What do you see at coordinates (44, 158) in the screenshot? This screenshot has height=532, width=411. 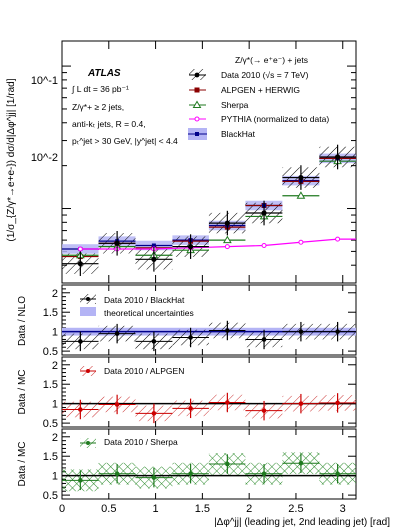 I see `ytick-label-1e-2: 10^-2` at bounding box center [44, 158].